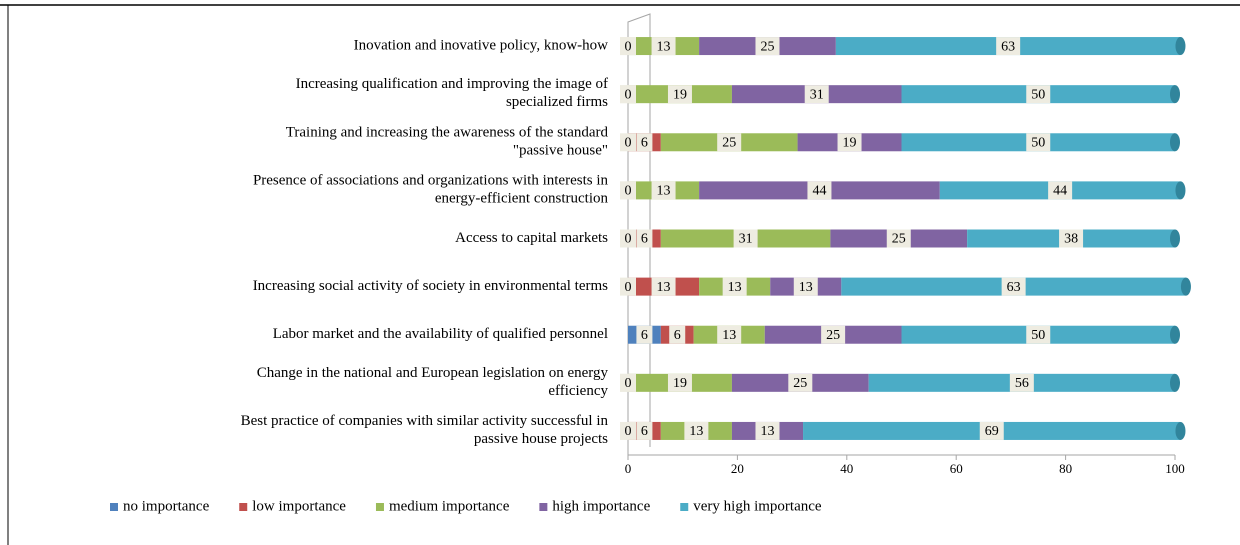 This screenshot has height=545, width=1240. I want to click on value-label: 56, so click(1021, 382).